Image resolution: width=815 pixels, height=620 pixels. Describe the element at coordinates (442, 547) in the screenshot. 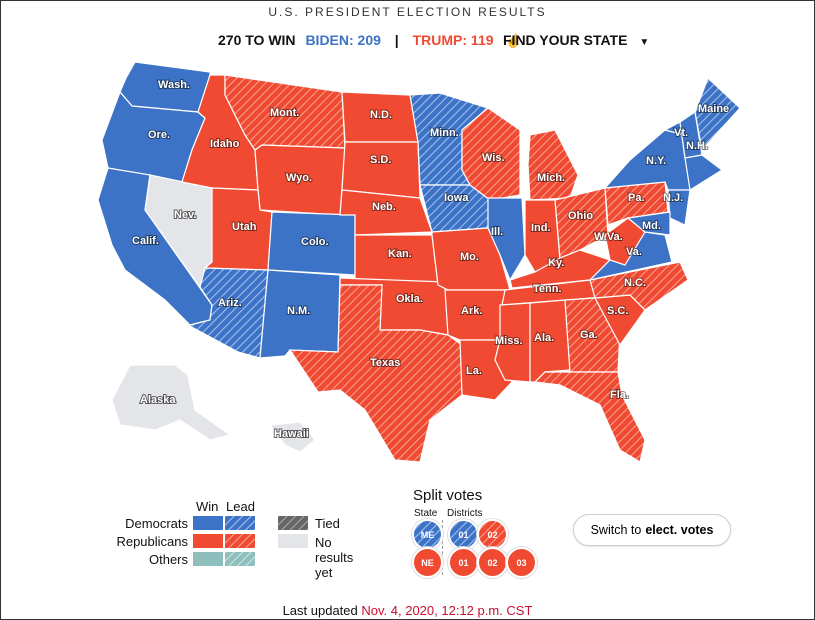

I see `split-divider` at that location.